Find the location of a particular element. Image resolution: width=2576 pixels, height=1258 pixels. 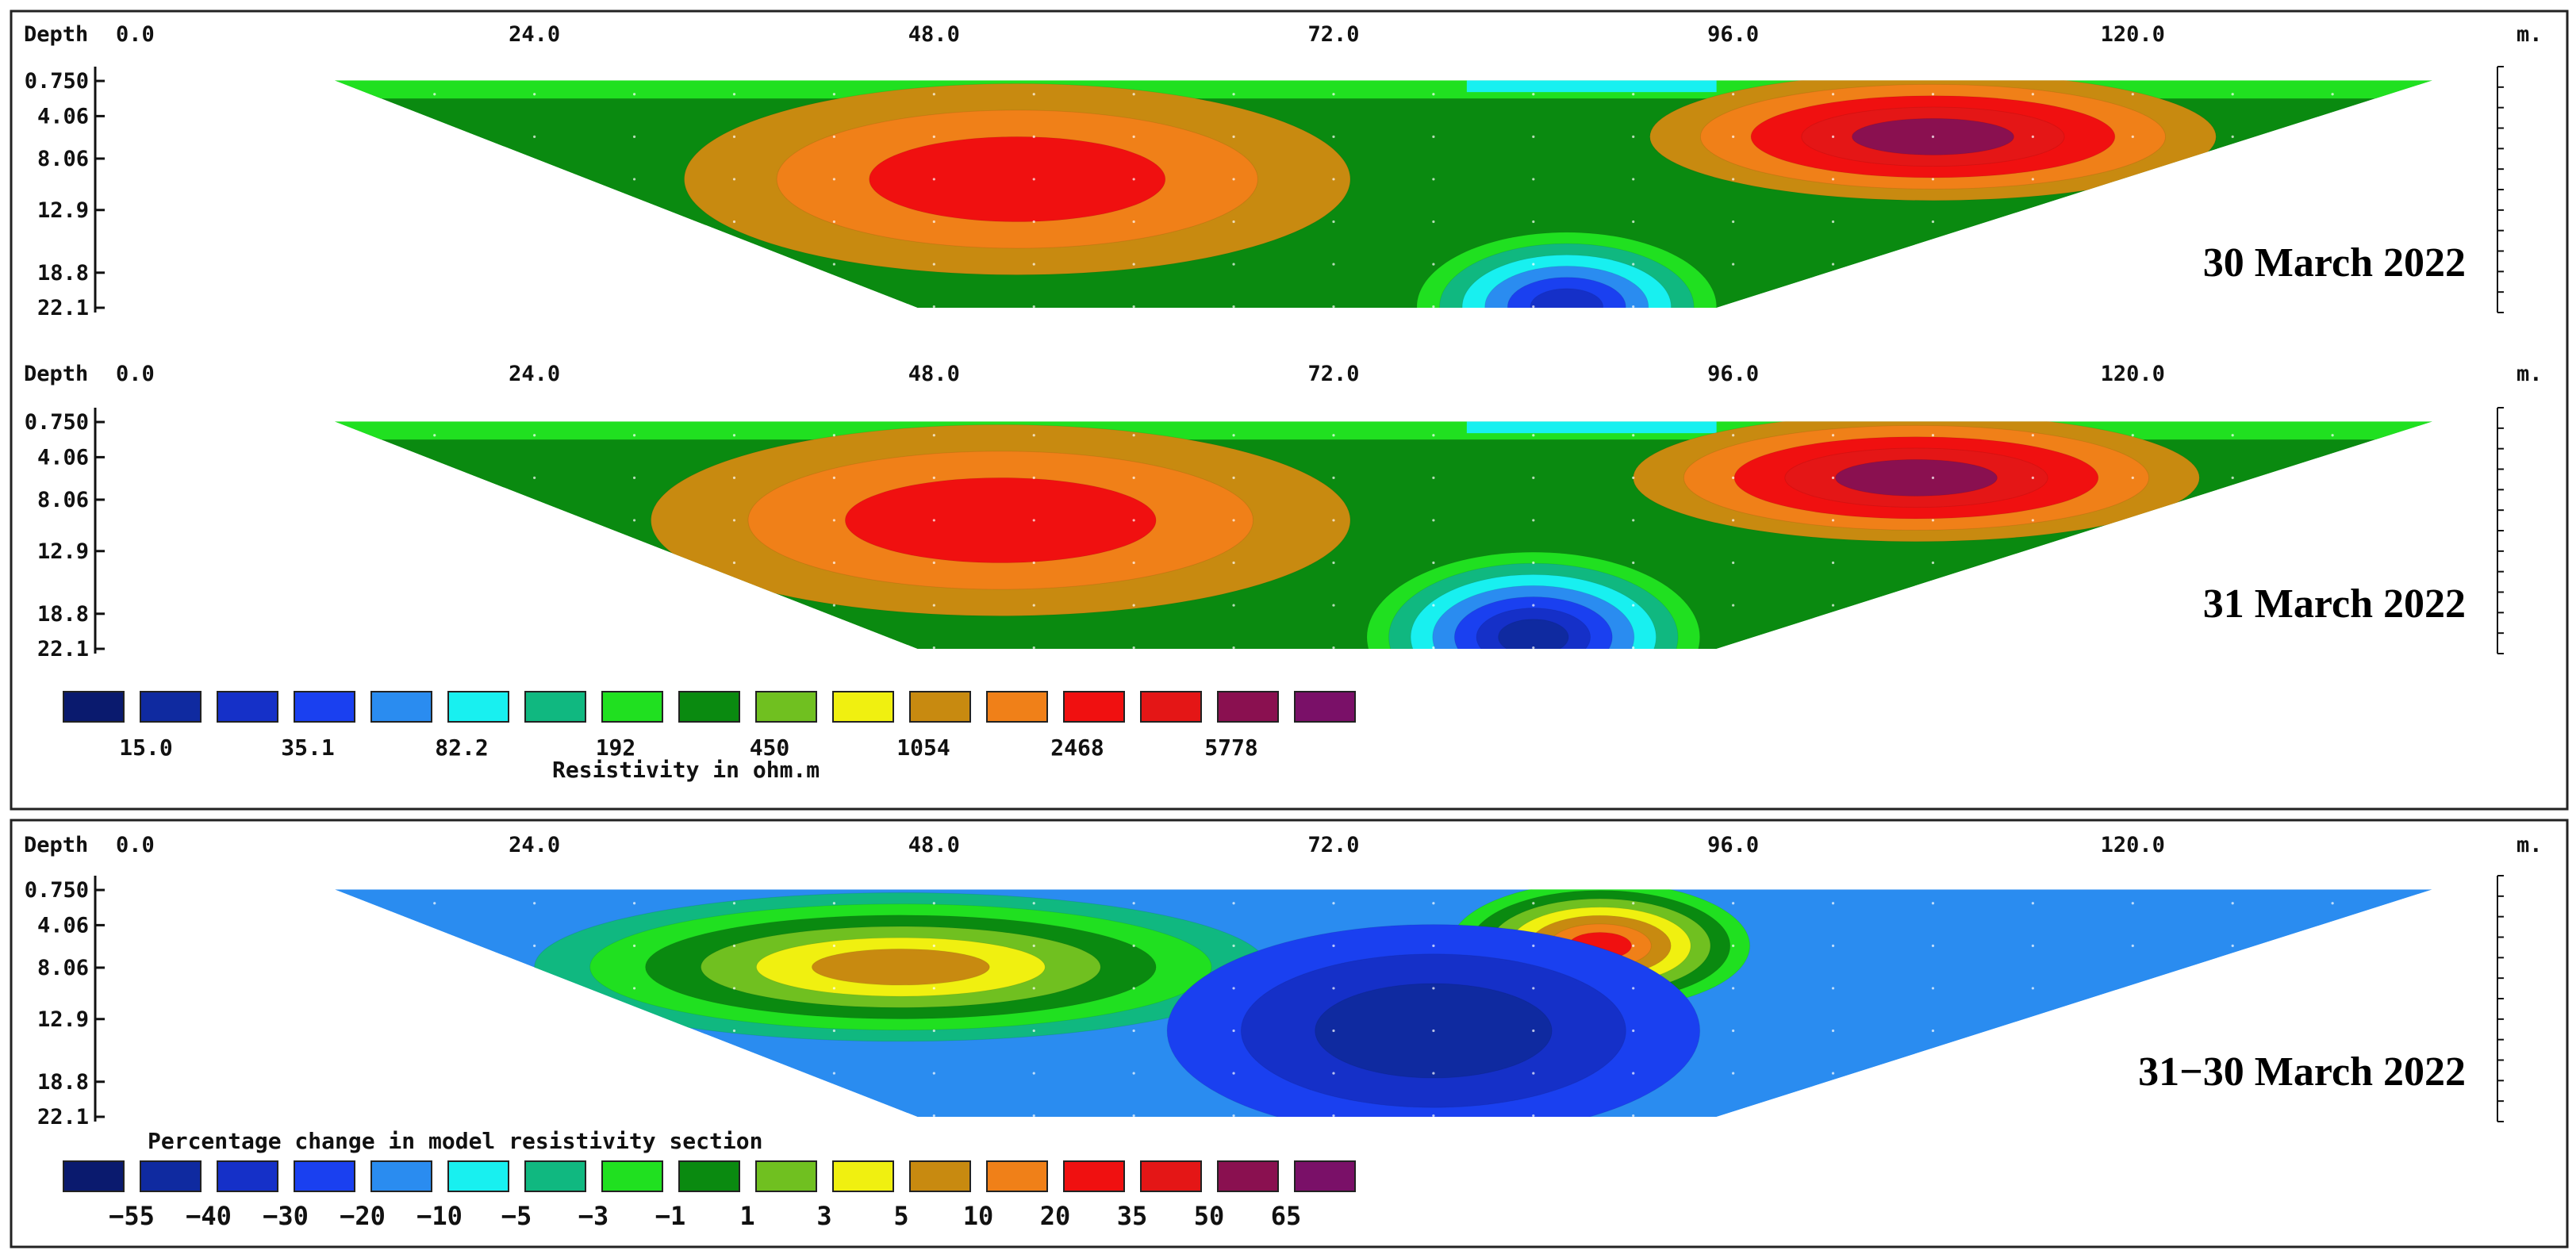

near-surface-patch is located at coordinates (1591, 87).